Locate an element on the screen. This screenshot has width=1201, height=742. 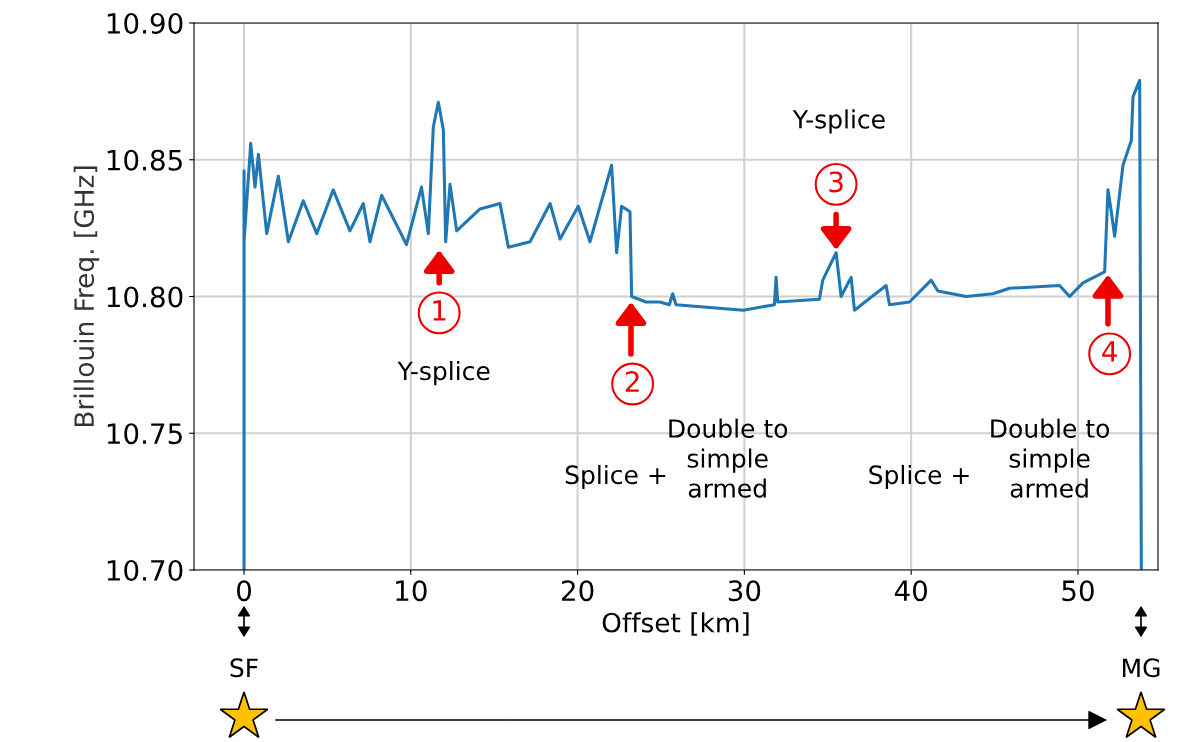
x-tick-label: 50 is located at coordinates (1078, 591).